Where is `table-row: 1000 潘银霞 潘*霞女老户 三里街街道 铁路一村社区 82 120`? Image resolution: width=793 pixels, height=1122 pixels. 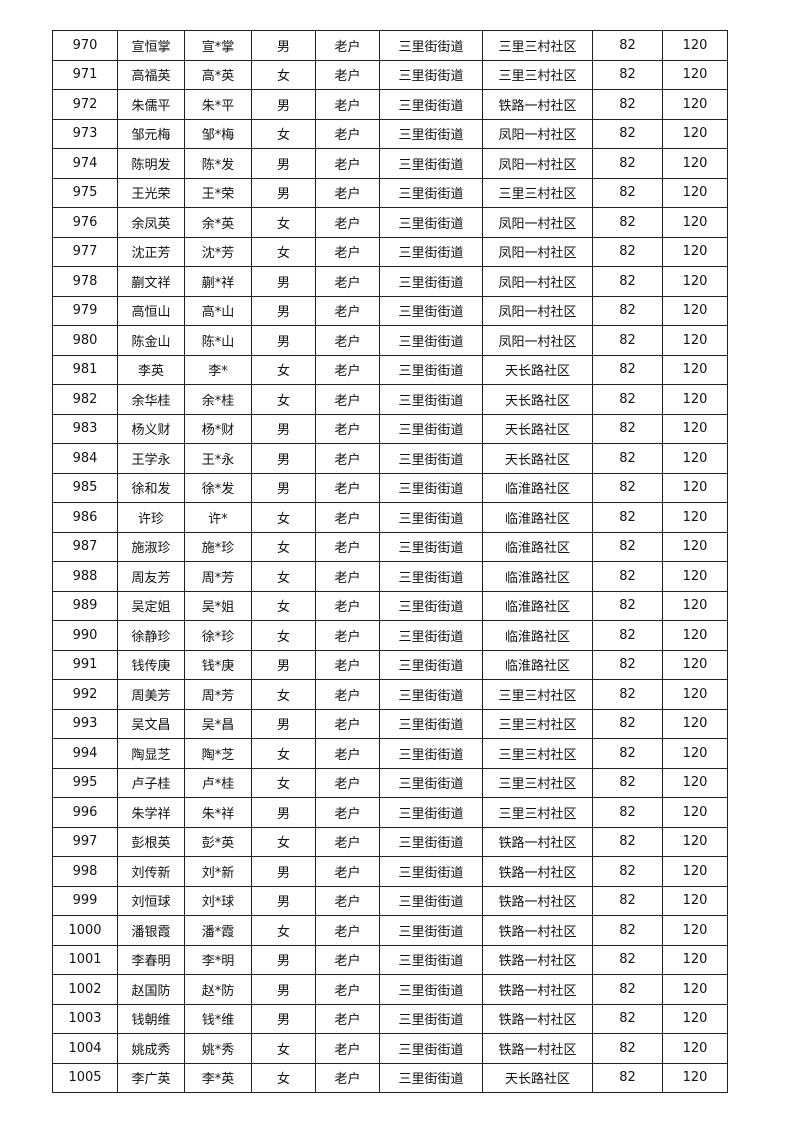
table-row: 1000 潘银霞 潘*霞女老户 三里街街道 铁路一村社区 82 120 is located at coordinates (390, 930).